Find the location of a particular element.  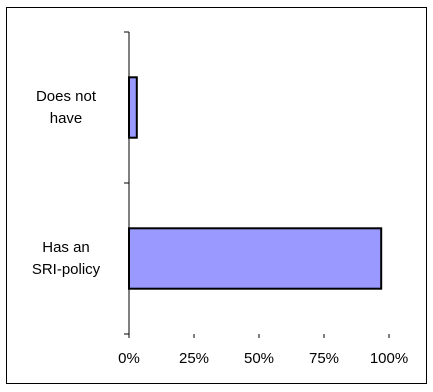

x-tick-label: 100% is located at coordinates (389, 358).